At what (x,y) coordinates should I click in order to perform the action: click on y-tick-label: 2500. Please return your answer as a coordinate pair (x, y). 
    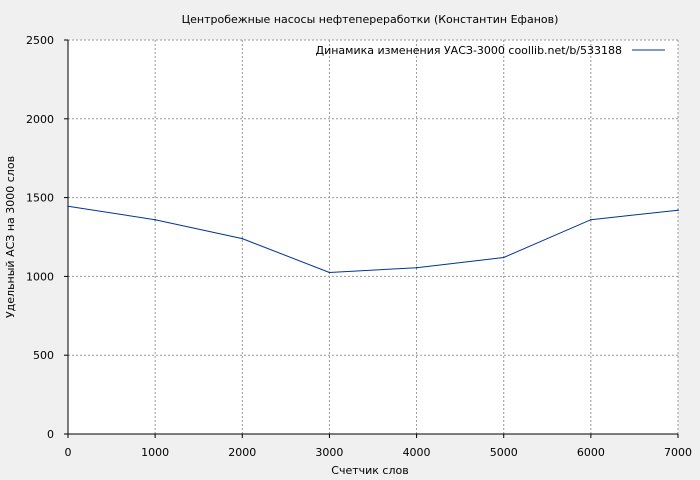
    Looking at the image, I should click on (40, 40).